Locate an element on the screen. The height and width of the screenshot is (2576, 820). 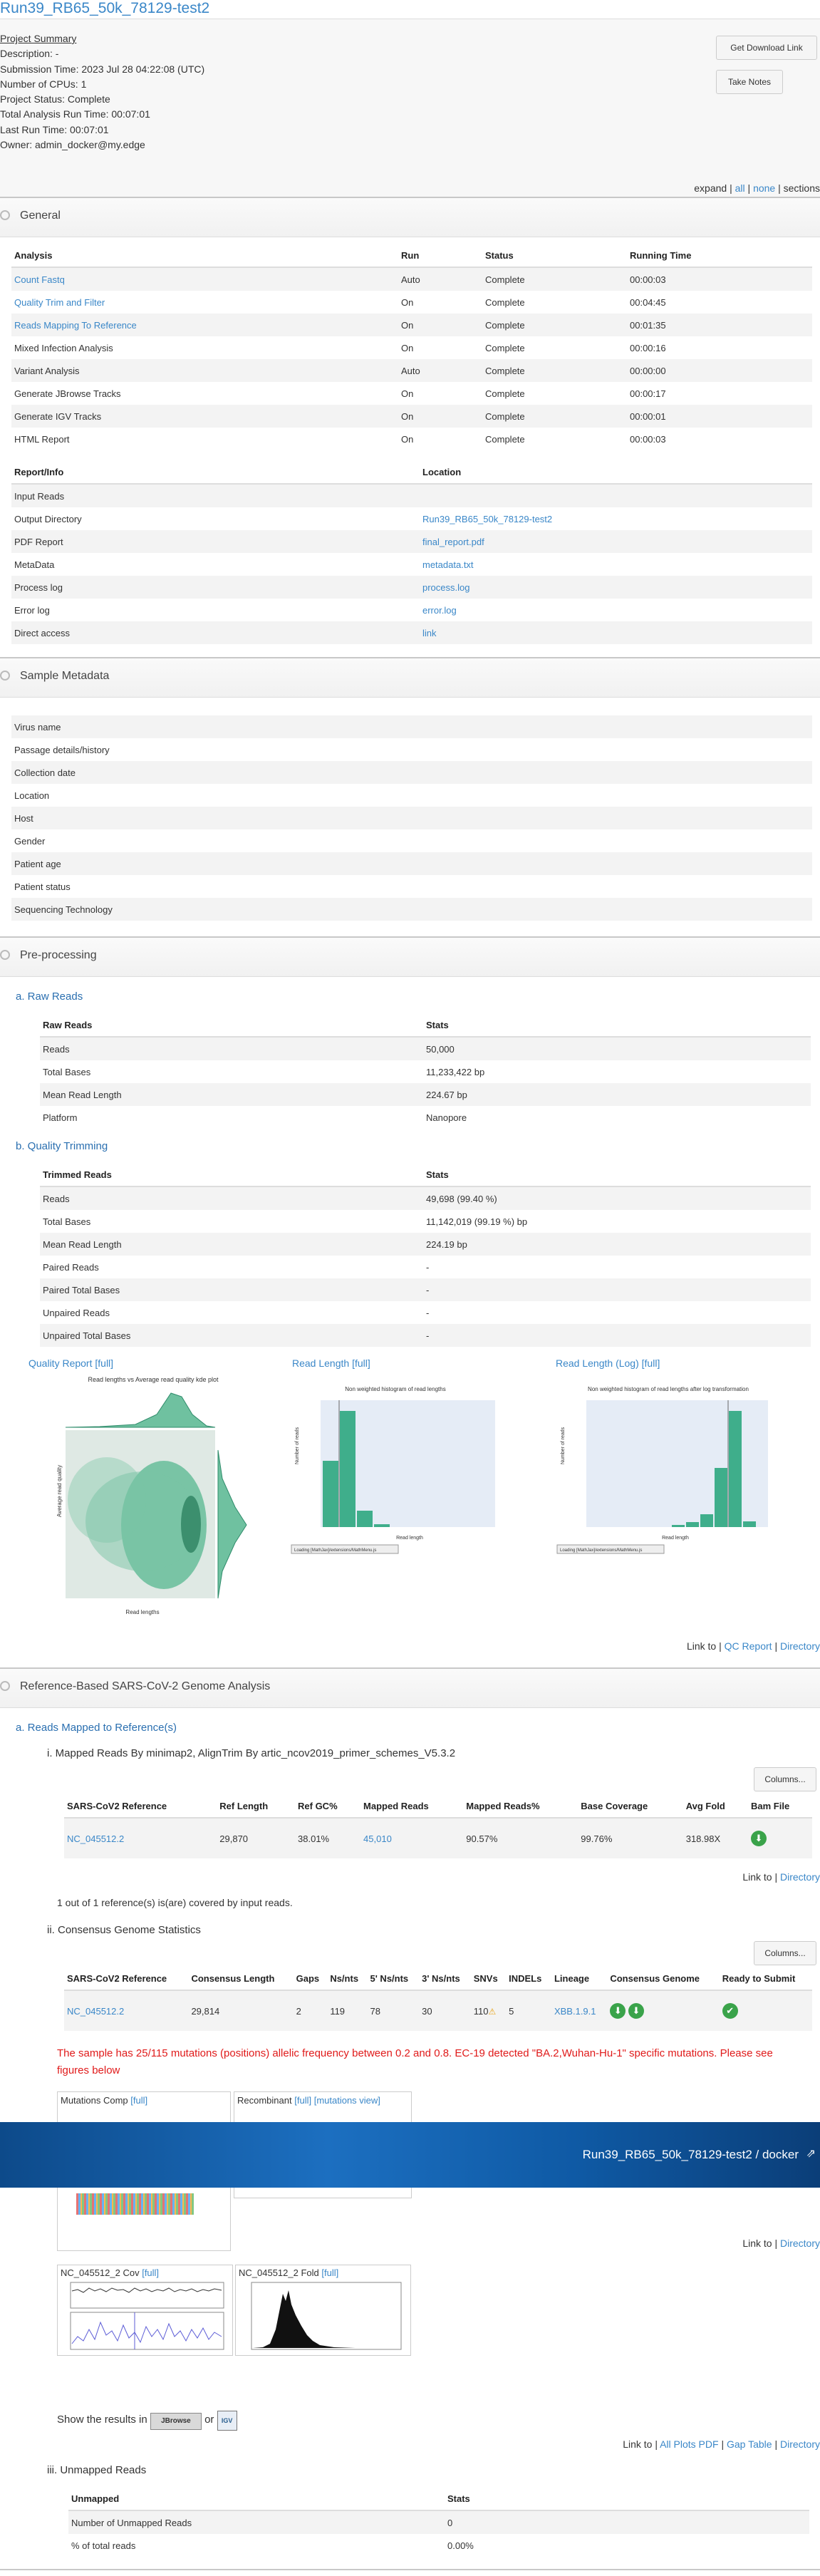
mutations-comp-image is located at coordinates (144, 2219).